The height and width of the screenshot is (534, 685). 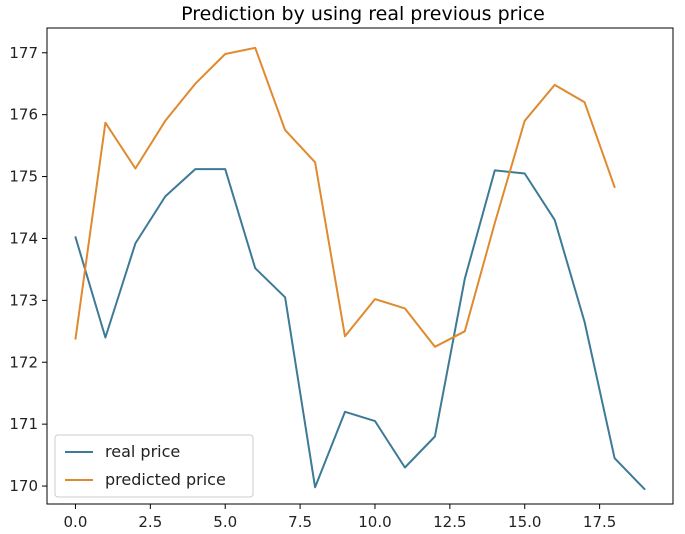 I want to click on y-tick-label: 175, so click(x=23, y=177).